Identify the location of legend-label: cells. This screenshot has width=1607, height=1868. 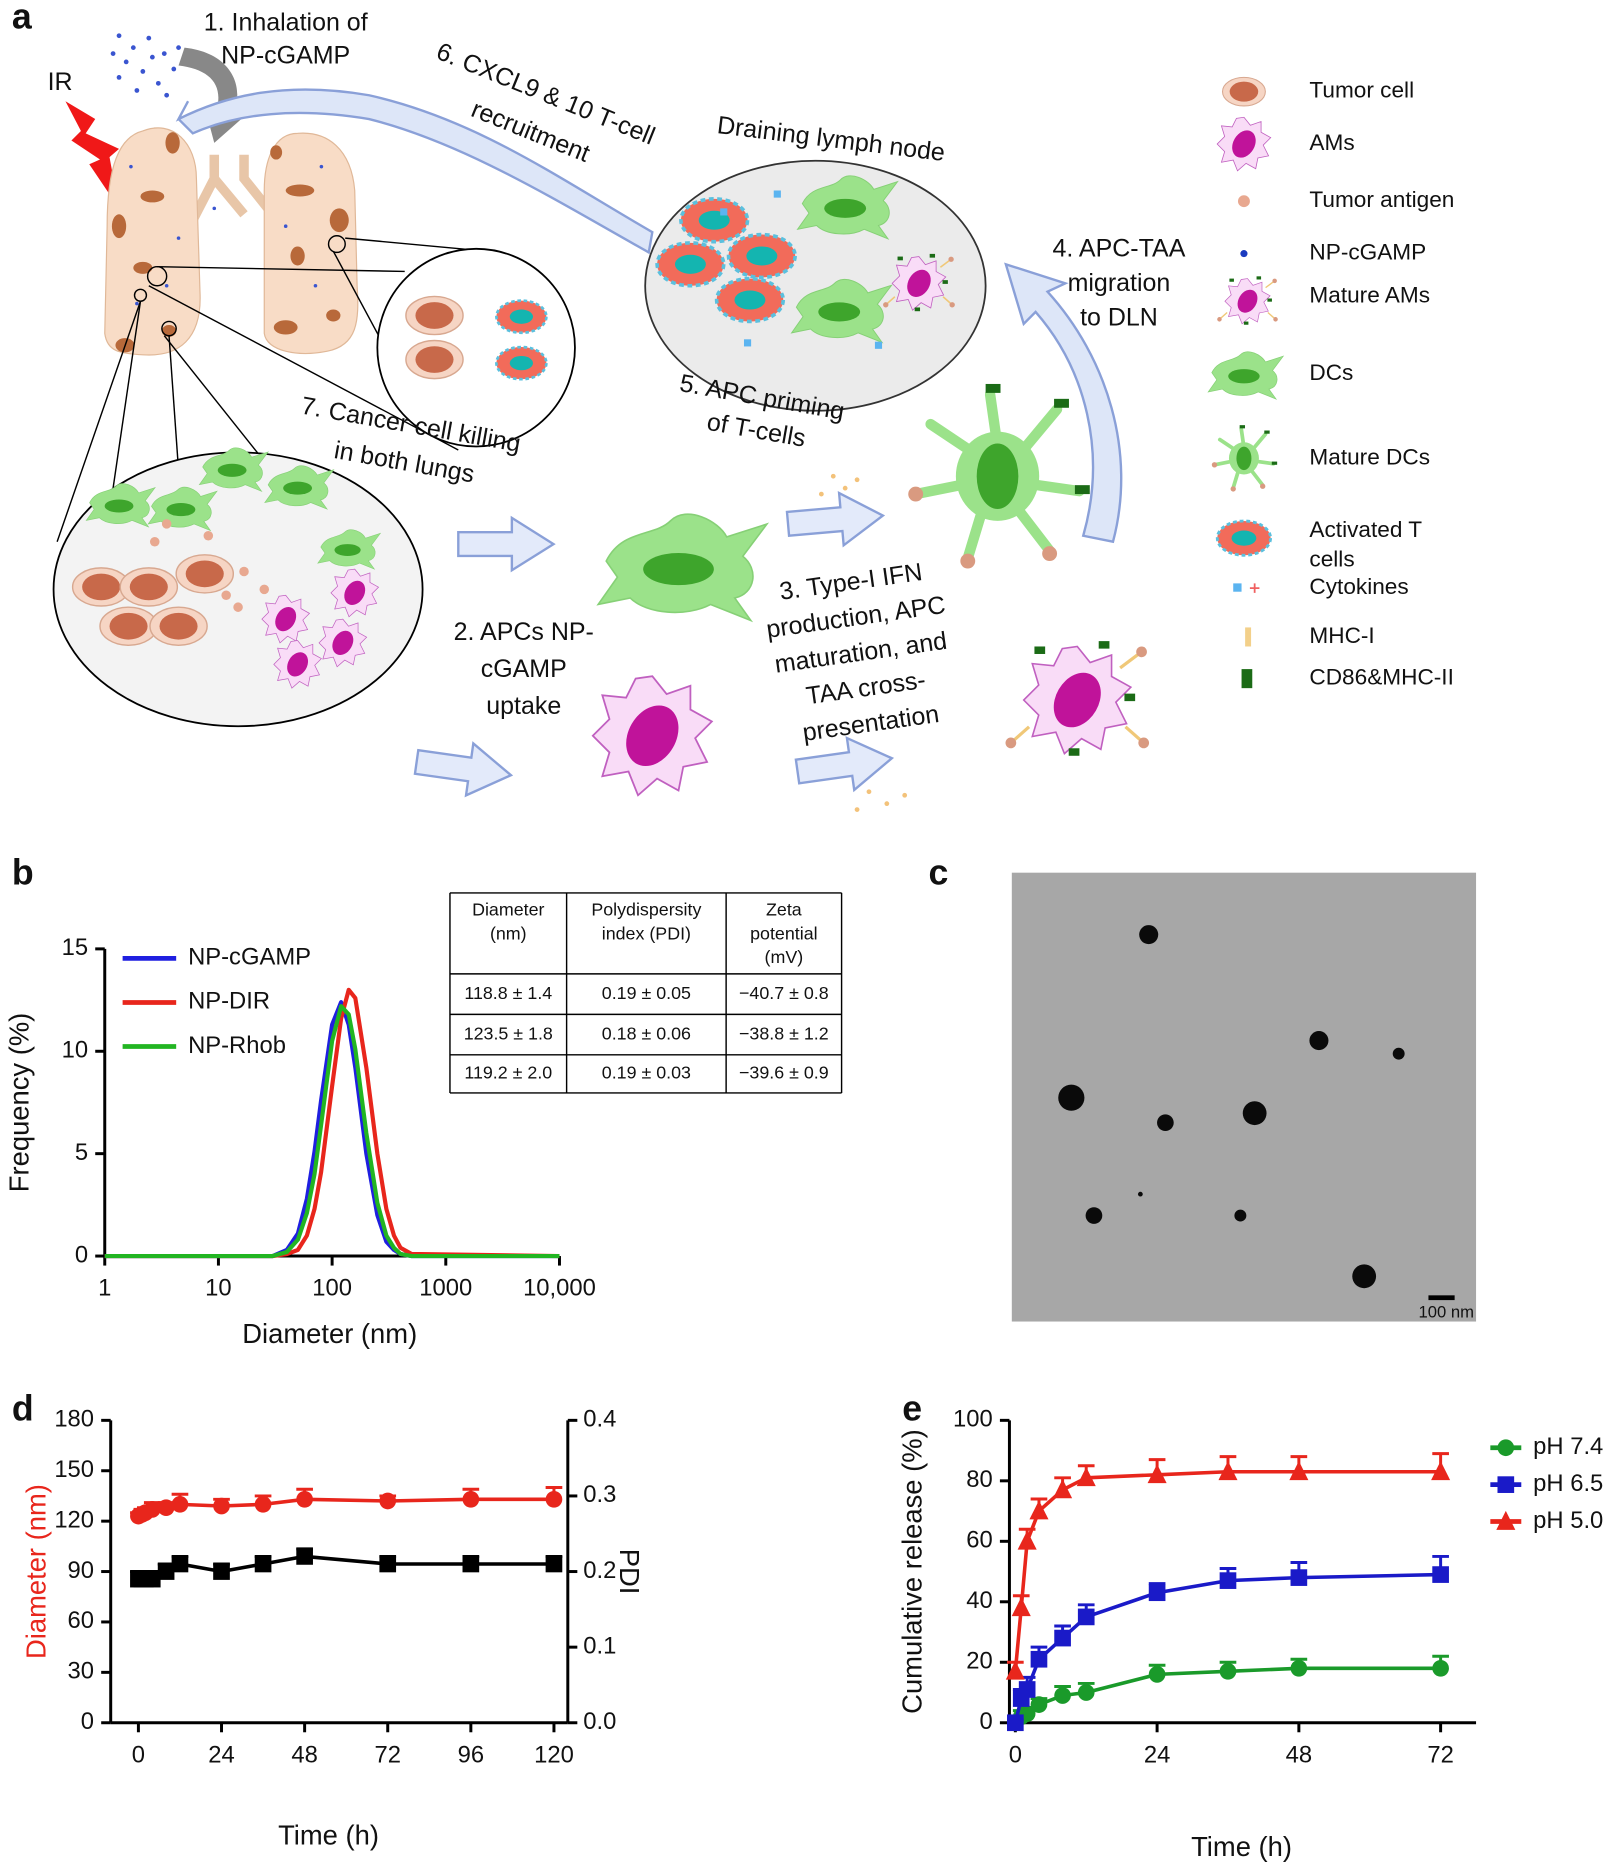
(1331, 559).